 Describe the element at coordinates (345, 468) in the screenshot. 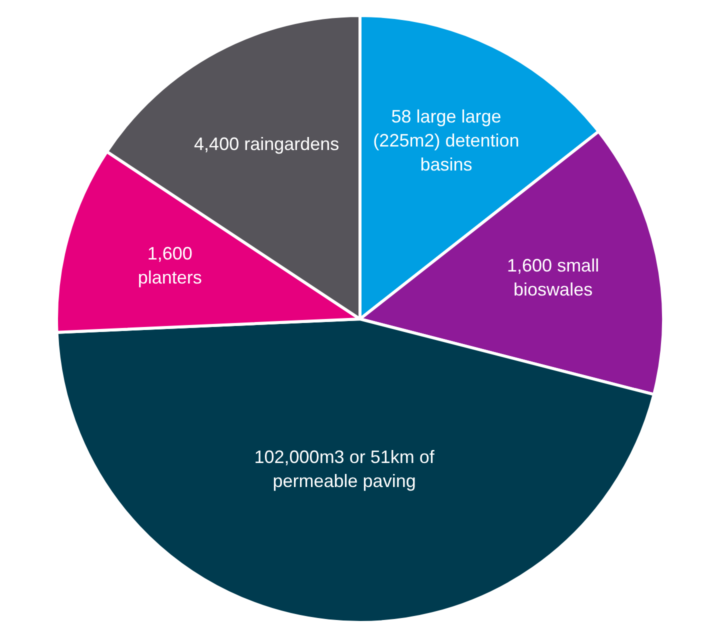

I see `slice-label: 102,000m3 or 51km of permeable paving` at that location.